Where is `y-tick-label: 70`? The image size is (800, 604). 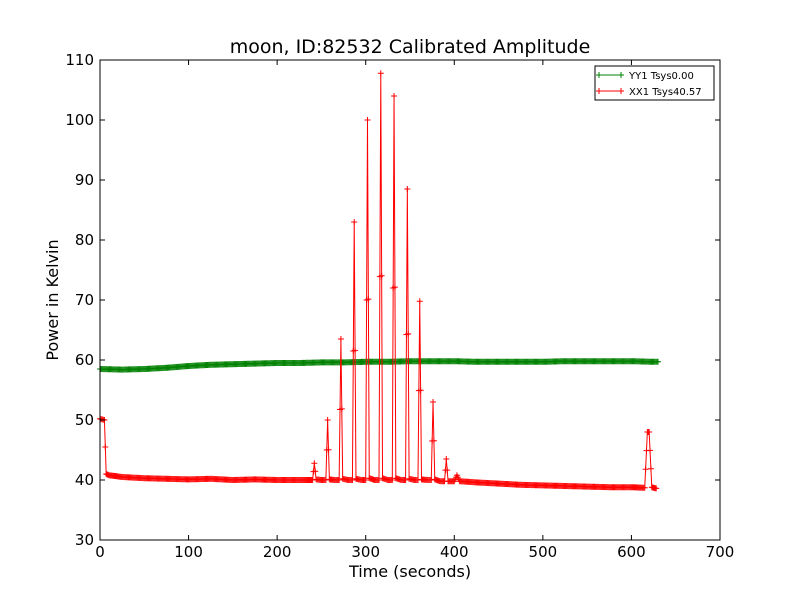
y-tick-label: 70 is located at coordinates (84, 300).